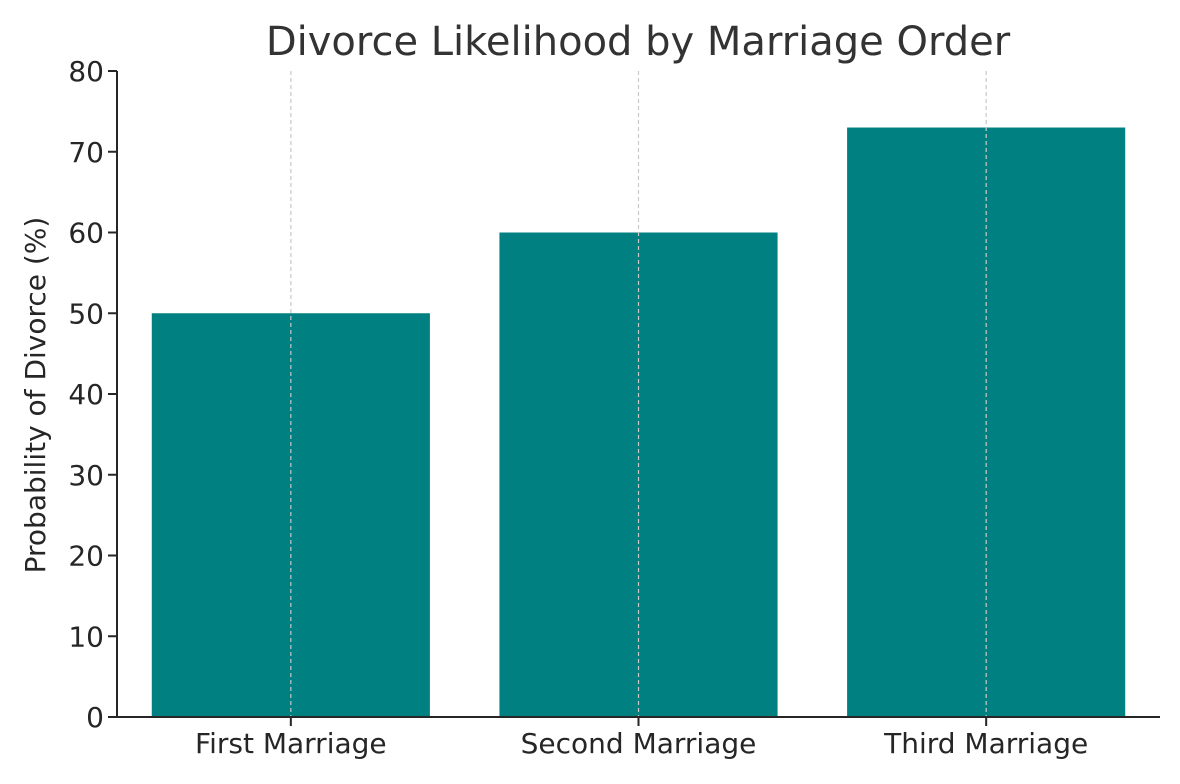 The width and height of the screenshot is (1180, 784). Describe the element at coordinates (639, 743) in the screenshot. I see `x-tick-label: Second Marriage` at that location.